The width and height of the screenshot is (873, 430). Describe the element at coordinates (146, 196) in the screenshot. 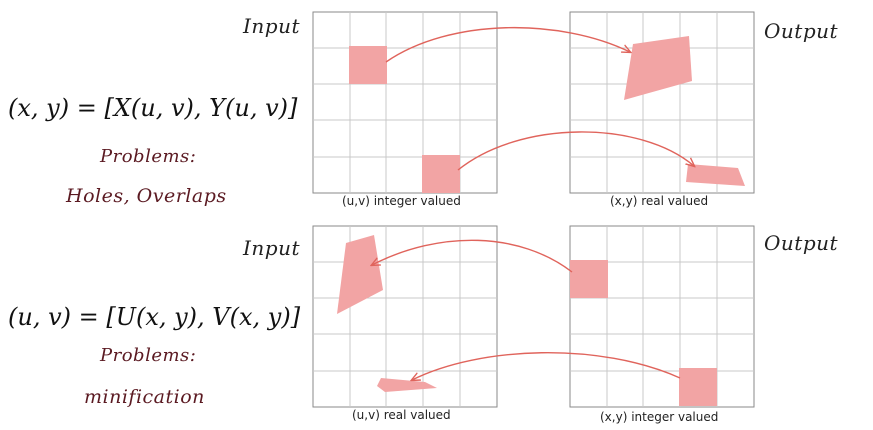

I see `problems-text: Holes, Overlaps` at that location.